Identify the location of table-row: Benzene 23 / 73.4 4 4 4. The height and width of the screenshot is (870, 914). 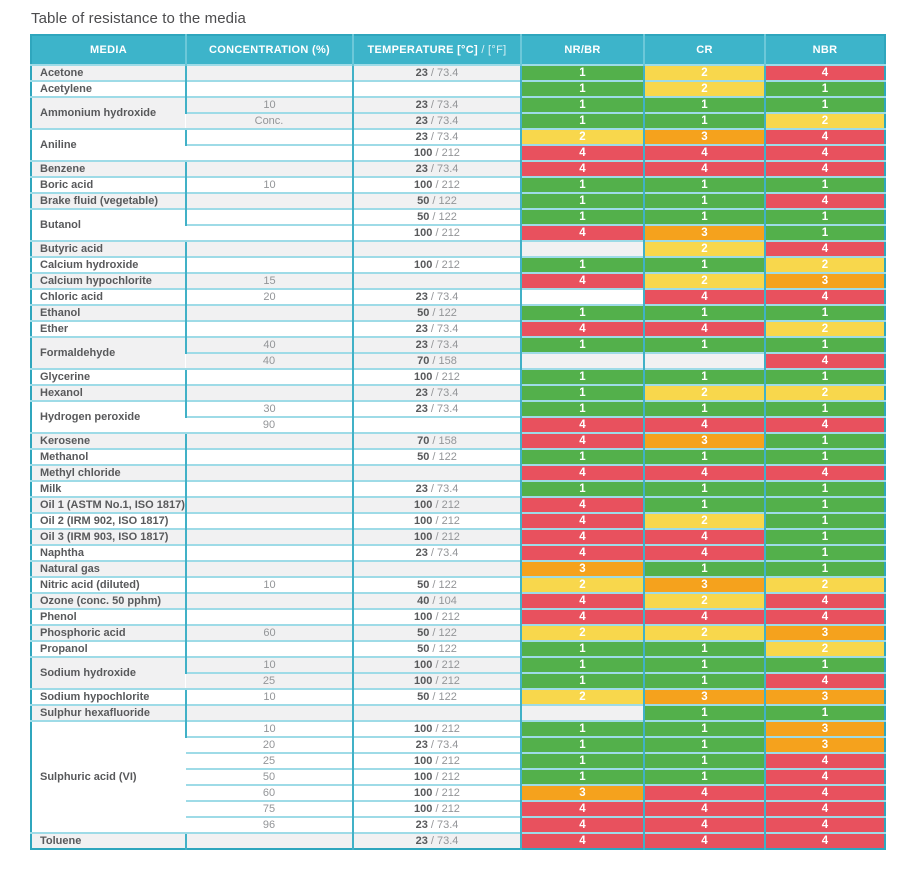
(458, 168).